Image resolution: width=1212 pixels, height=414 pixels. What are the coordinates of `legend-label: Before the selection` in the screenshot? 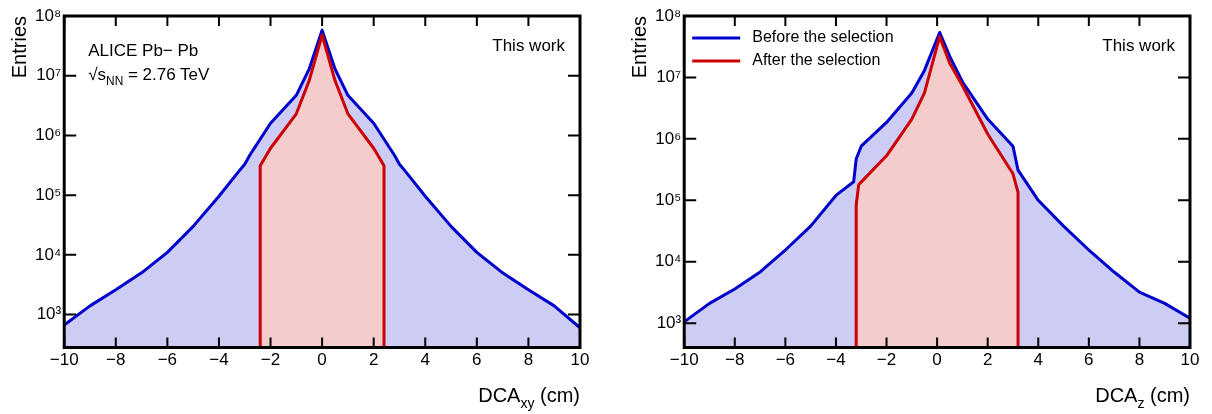 It's located at (823, 37).